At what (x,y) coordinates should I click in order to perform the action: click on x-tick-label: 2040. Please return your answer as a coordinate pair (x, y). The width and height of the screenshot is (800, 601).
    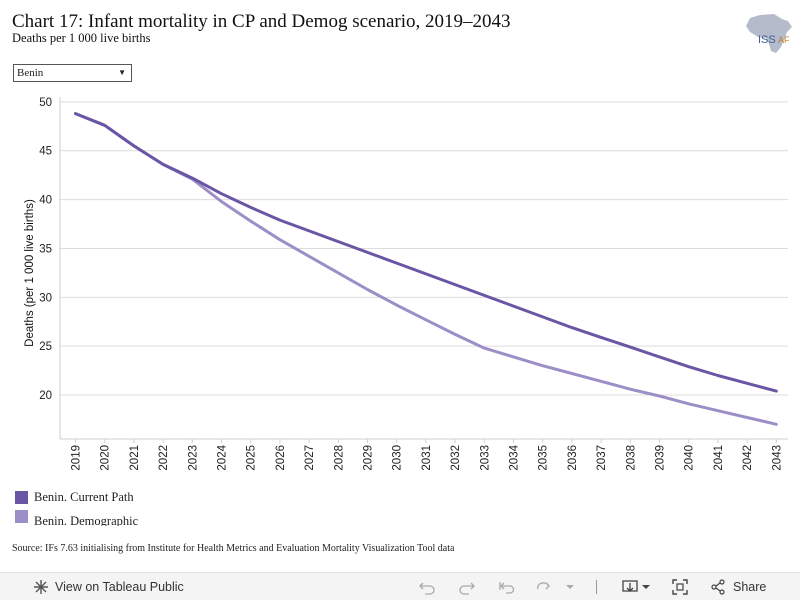
    Looking at the image, I should click on (690, 458).